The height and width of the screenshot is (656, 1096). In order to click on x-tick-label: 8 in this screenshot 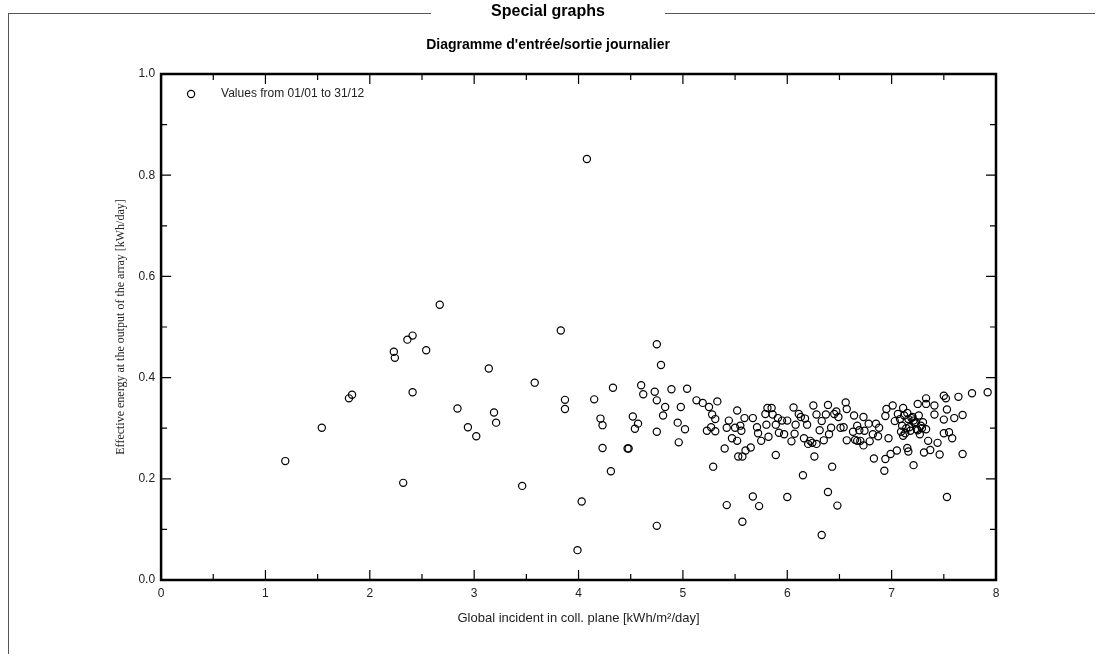, I will do `click(996, 592)`.